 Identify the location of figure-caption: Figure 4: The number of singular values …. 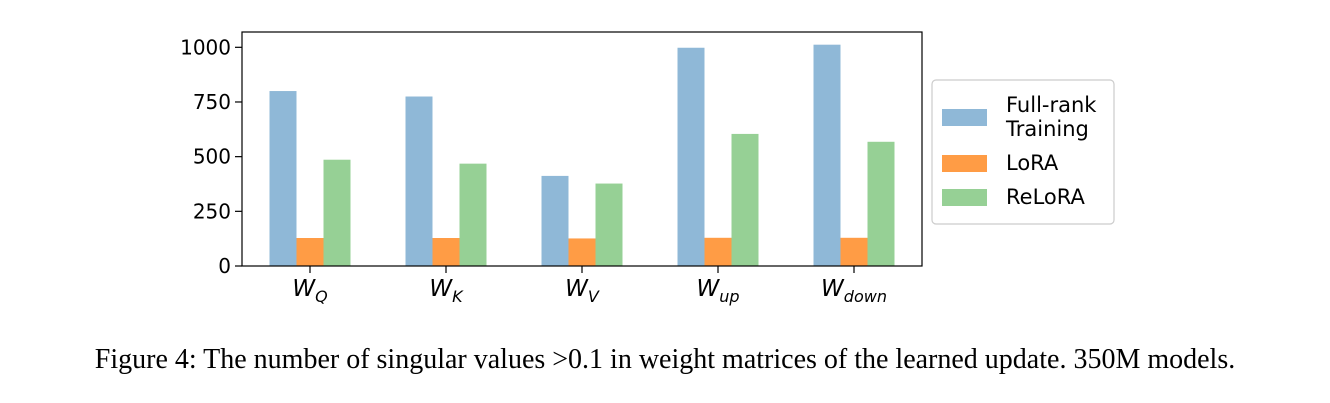
(665, 359).